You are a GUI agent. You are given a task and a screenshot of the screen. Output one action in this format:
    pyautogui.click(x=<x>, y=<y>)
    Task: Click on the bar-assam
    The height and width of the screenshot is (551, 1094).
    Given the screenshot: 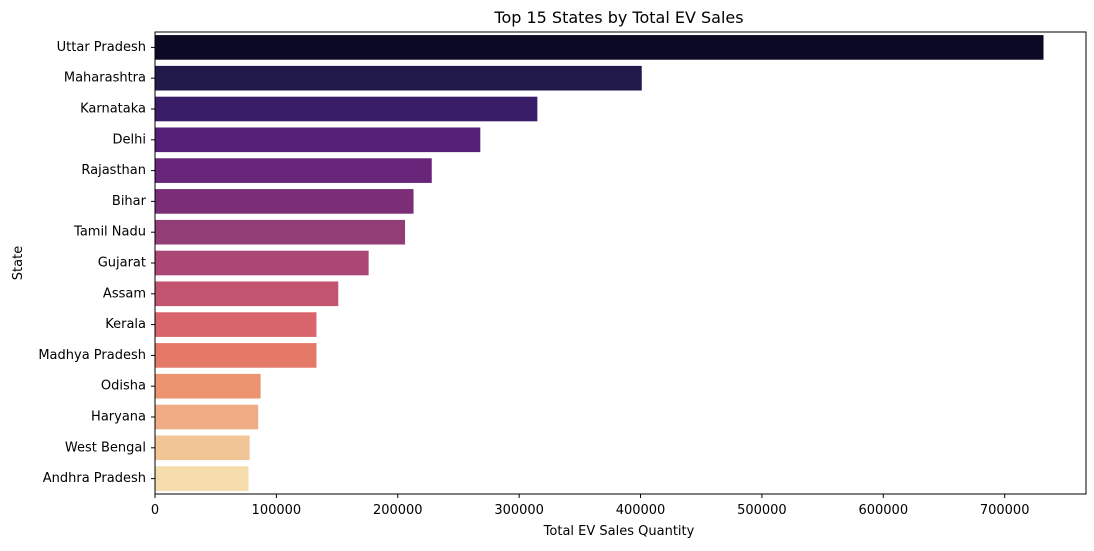 What is the action you would take?
    pyautogui.click(x=247, y=294)
    